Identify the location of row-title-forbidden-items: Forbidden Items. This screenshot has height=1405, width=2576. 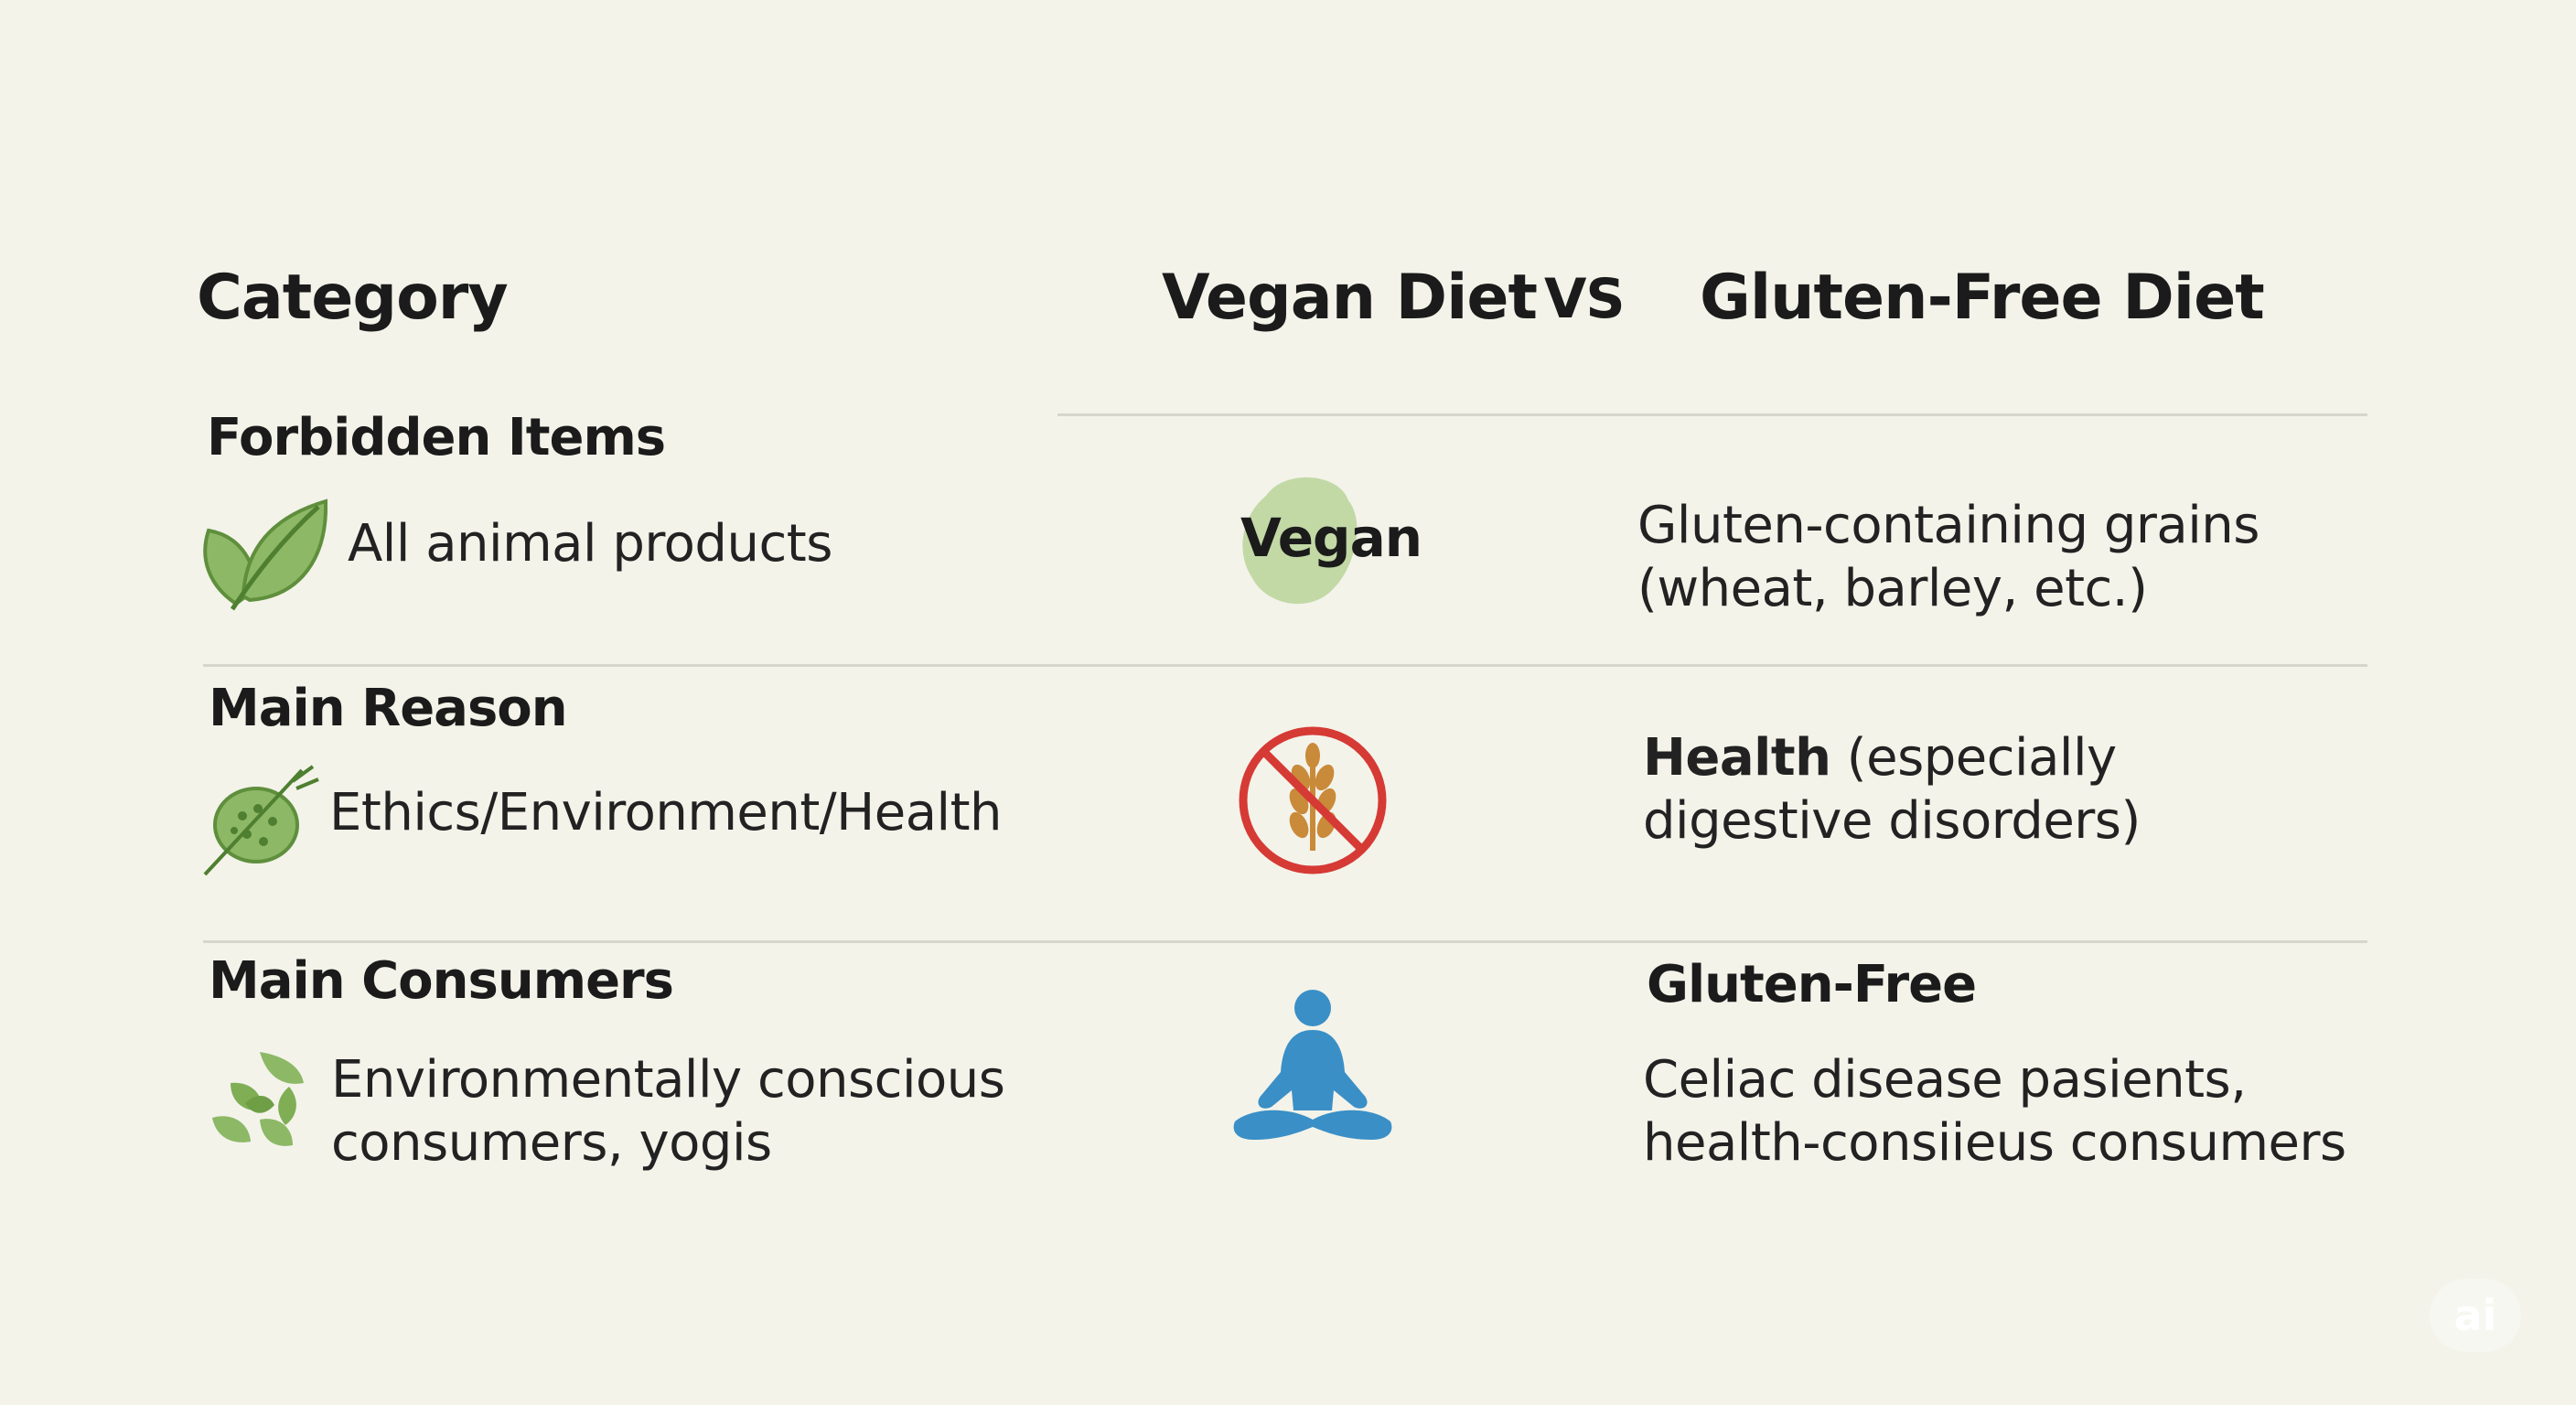
(437, 437).